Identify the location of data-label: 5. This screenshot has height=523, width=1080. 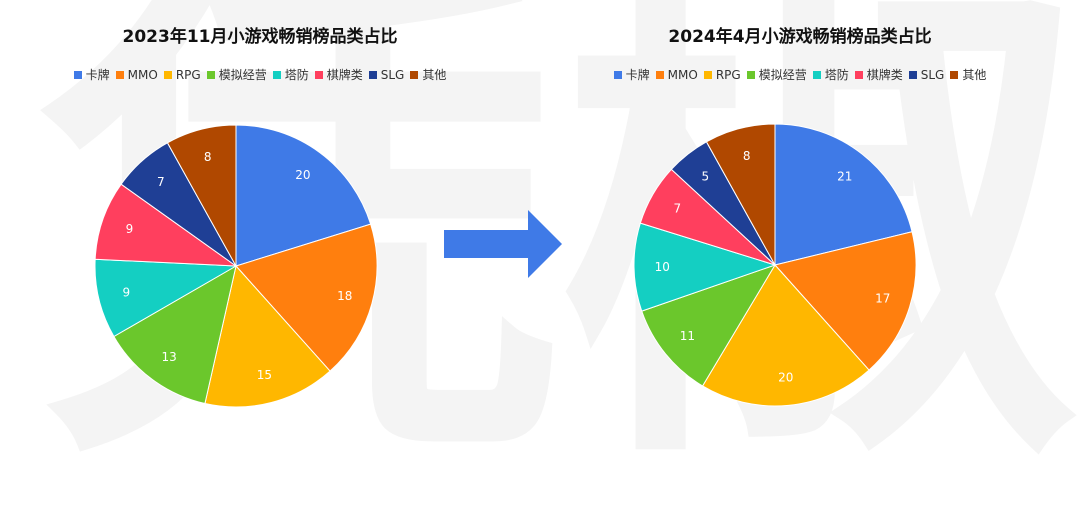
(705, 176).